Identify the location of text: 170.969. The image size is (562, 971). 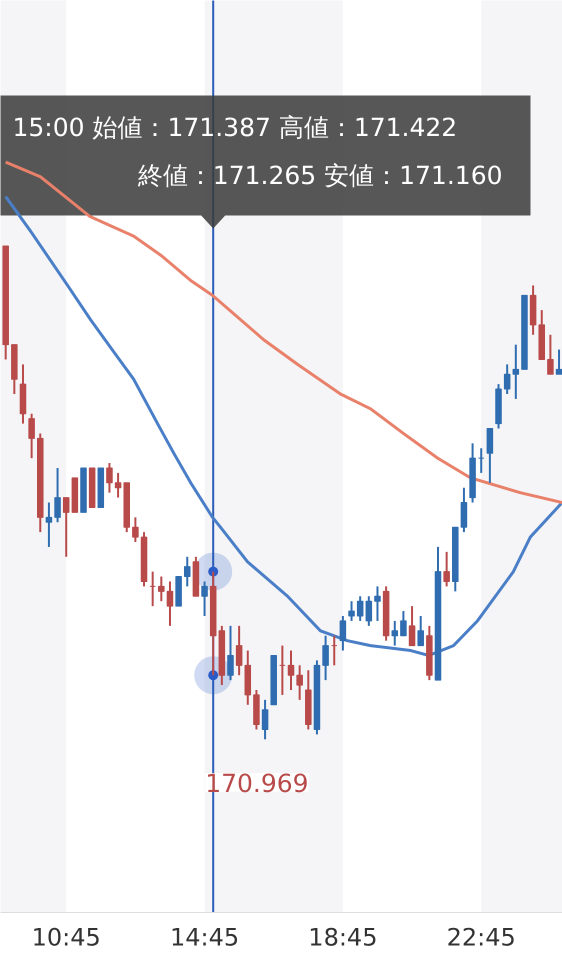
(257, 783).